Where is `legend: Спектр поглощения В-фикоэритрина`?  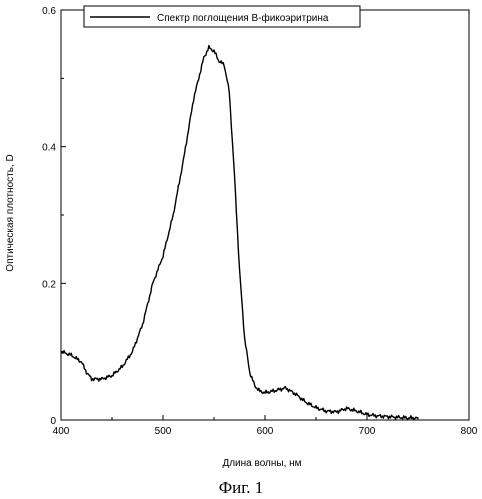 legend: Спектр поглощения В-фикоэритрина is located at coordinates (222, 16).